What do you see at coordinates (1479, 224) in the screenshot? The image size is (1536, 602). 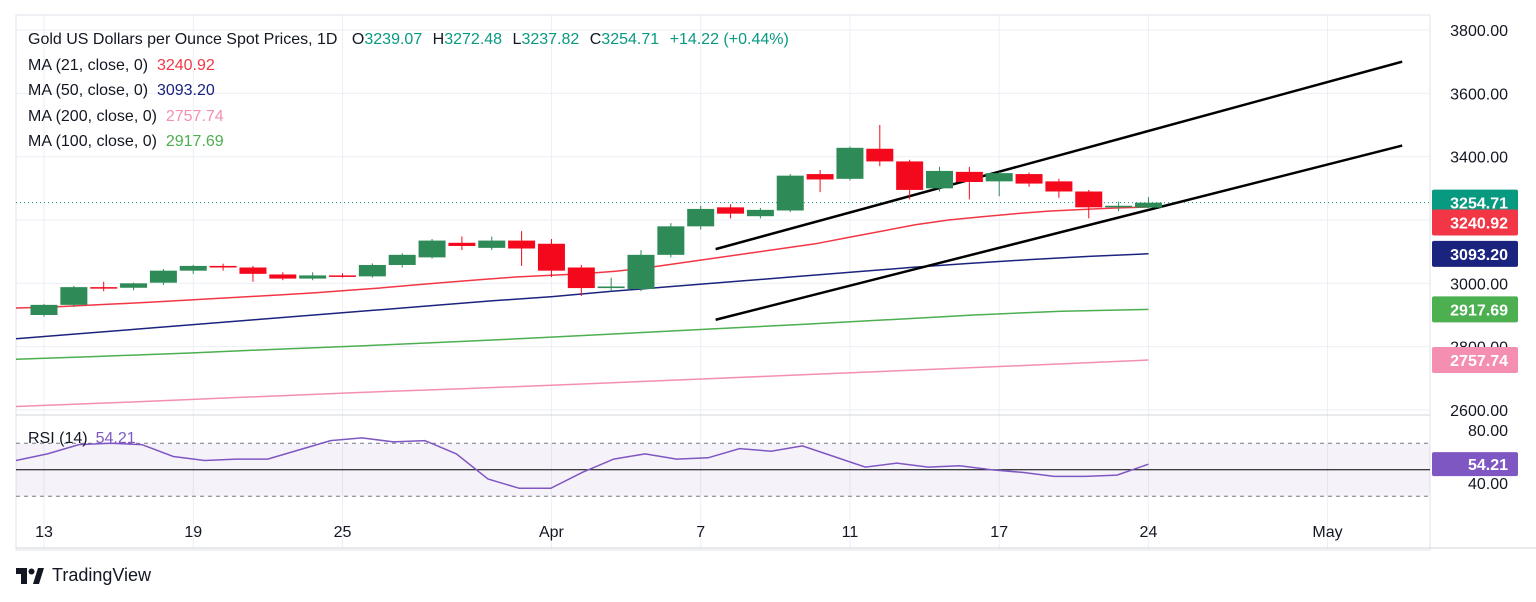 I see `price-badge-text: 3240.92` at bounding box center [1479, 224].